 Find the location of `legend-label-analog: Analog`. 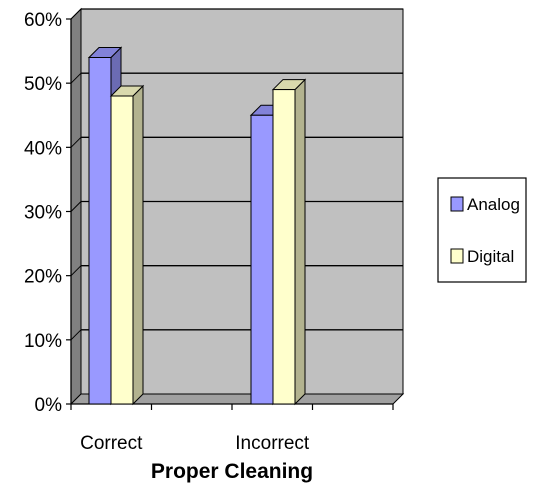

legend-label-analog: Analog is located at coordinates (493, 204).